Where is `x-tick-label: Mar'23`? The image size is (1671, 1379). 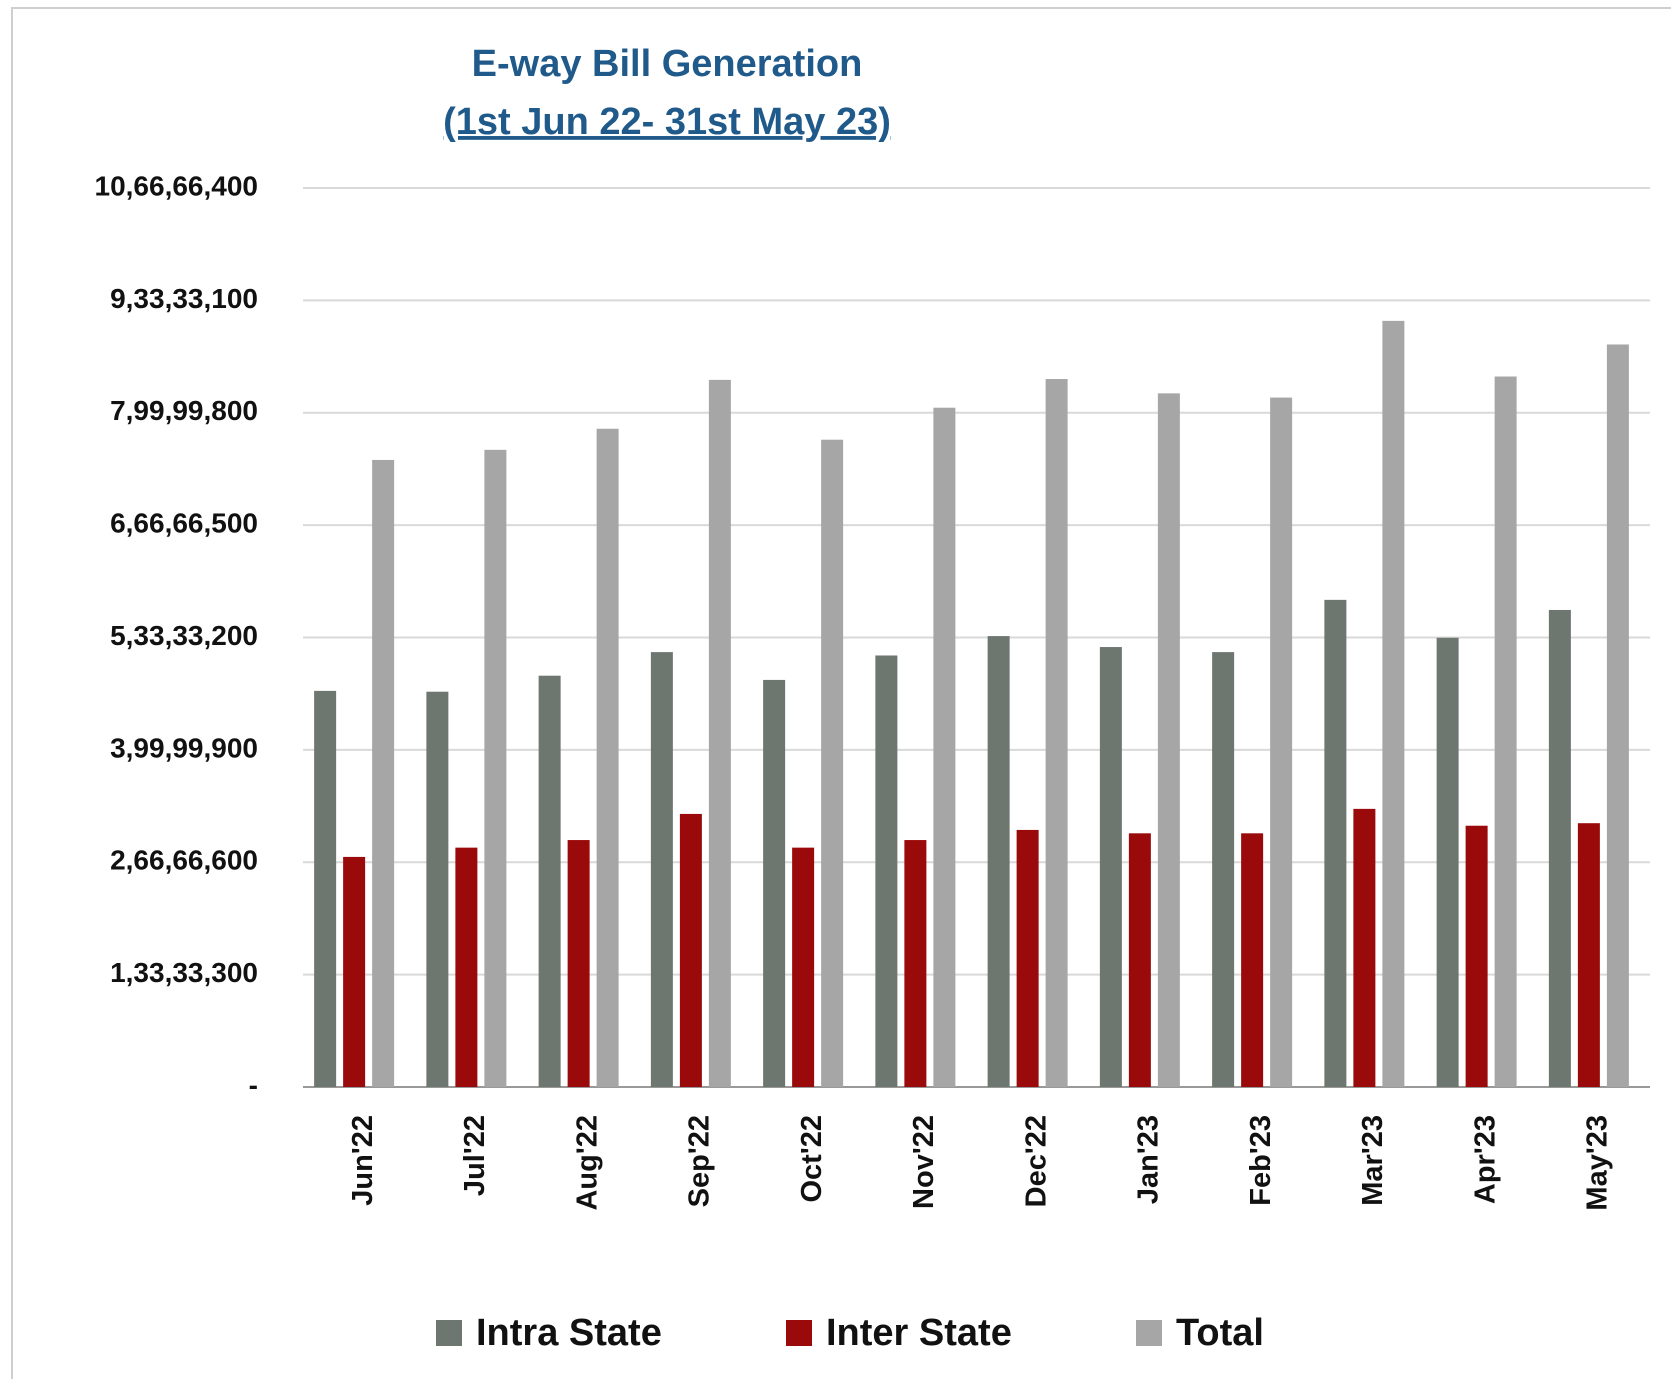 x-tick-label: Mar'23 is located at coordinates (1373, 1160).